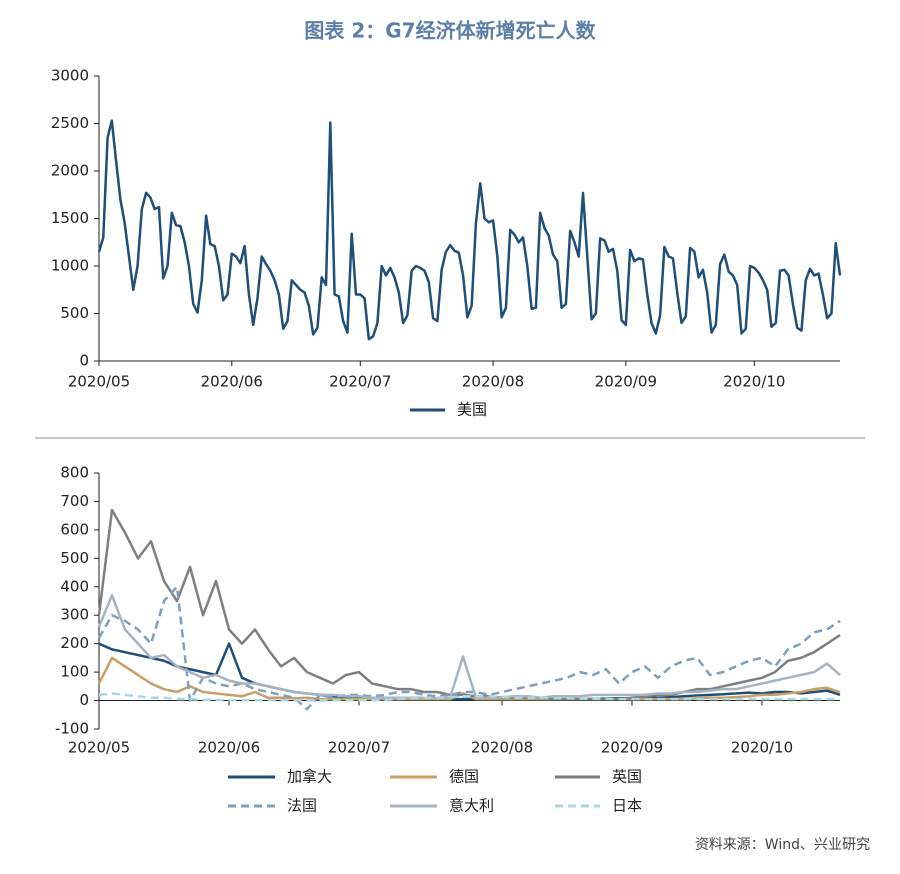 The image size is (900, 874). Describe the element at coordinates (627, 806) in the screenshot. I see `legend-label: 日本` at that location.